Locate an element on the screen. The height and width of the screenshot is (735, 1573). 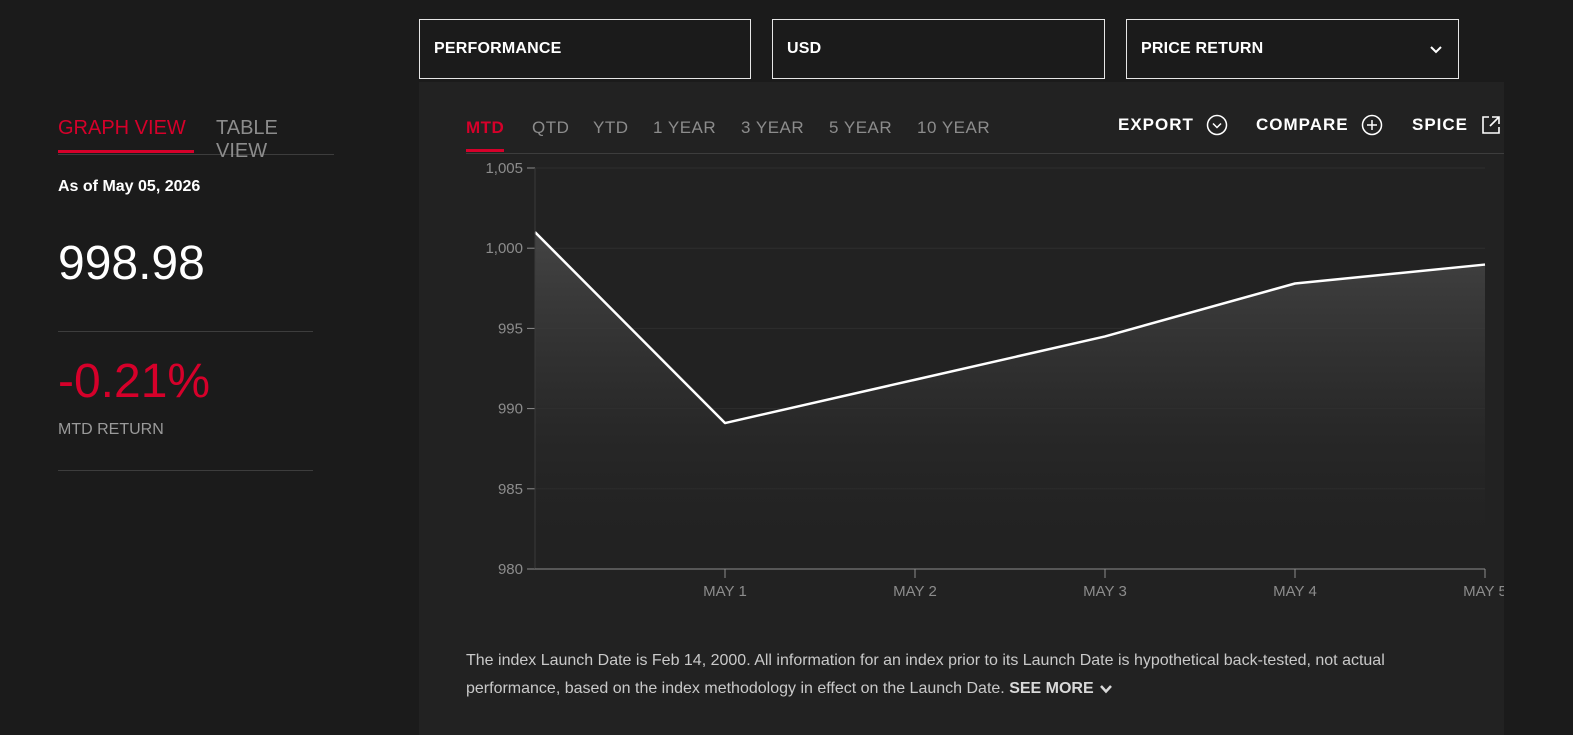
view-select: PERFORMANCE is located at coordinates (585, 49).